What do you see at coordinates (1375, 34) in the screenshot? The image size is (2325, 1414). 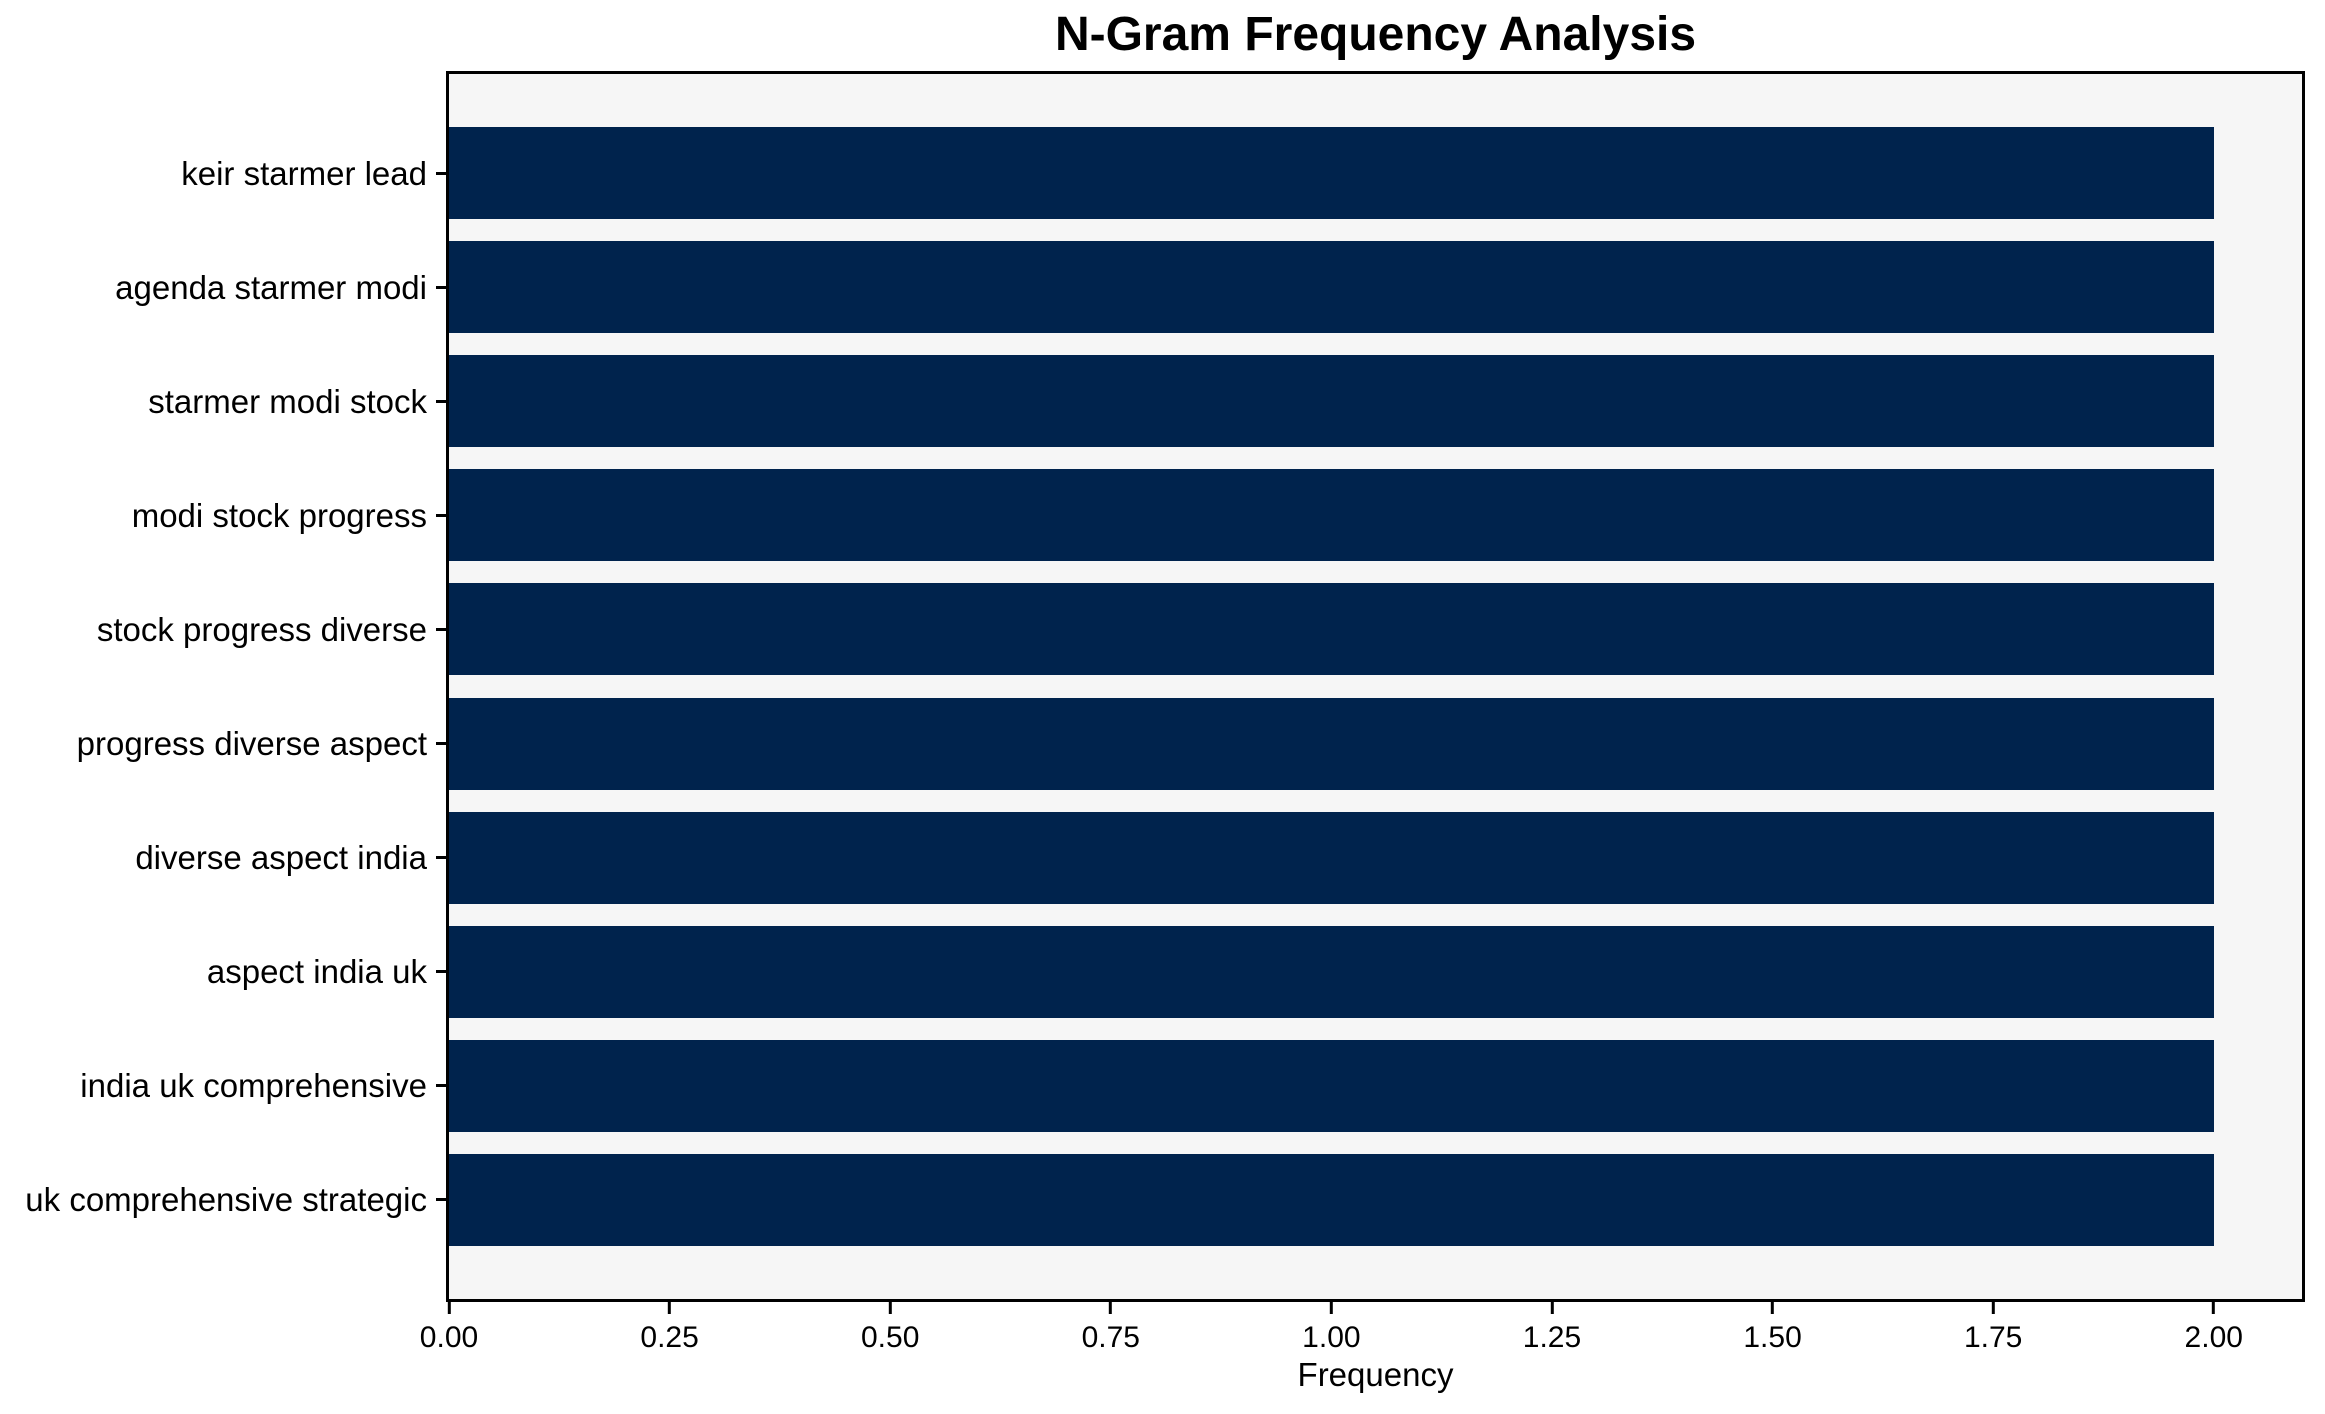 I see `chart-title: N-Gram Frequency Analysis` at bounding box center [1375, 34].